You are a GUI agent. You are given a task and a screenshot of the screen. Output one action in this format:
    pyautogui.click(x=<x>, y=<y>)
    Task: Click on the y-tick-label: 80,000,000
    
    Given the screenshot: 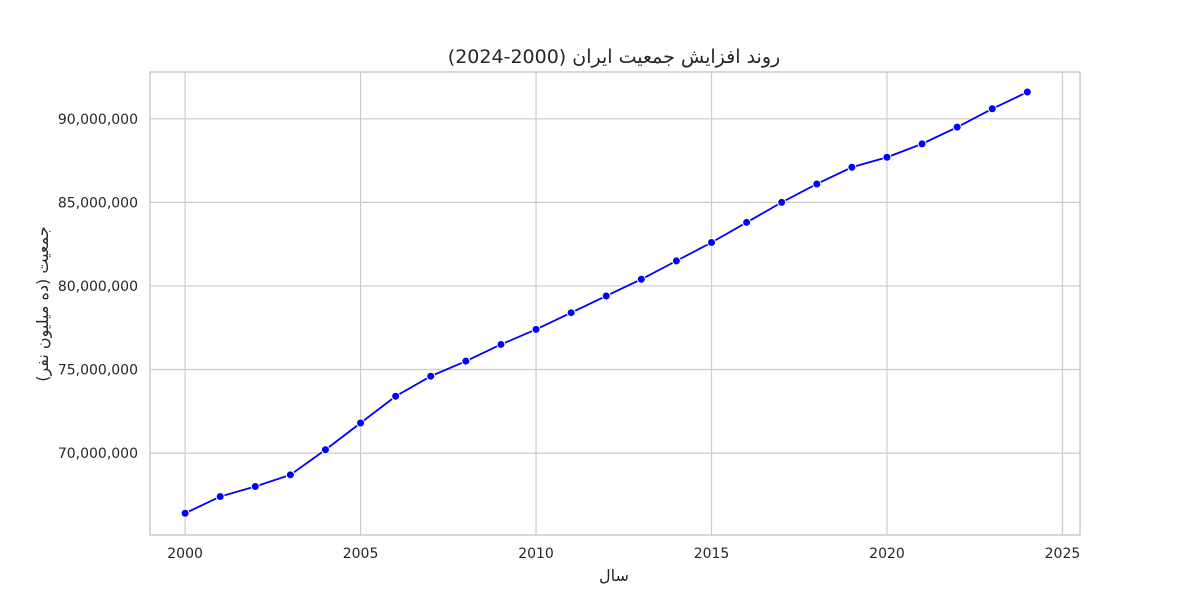 What is the action you would take?
    pyautogui.click(x=98, y=287)
    